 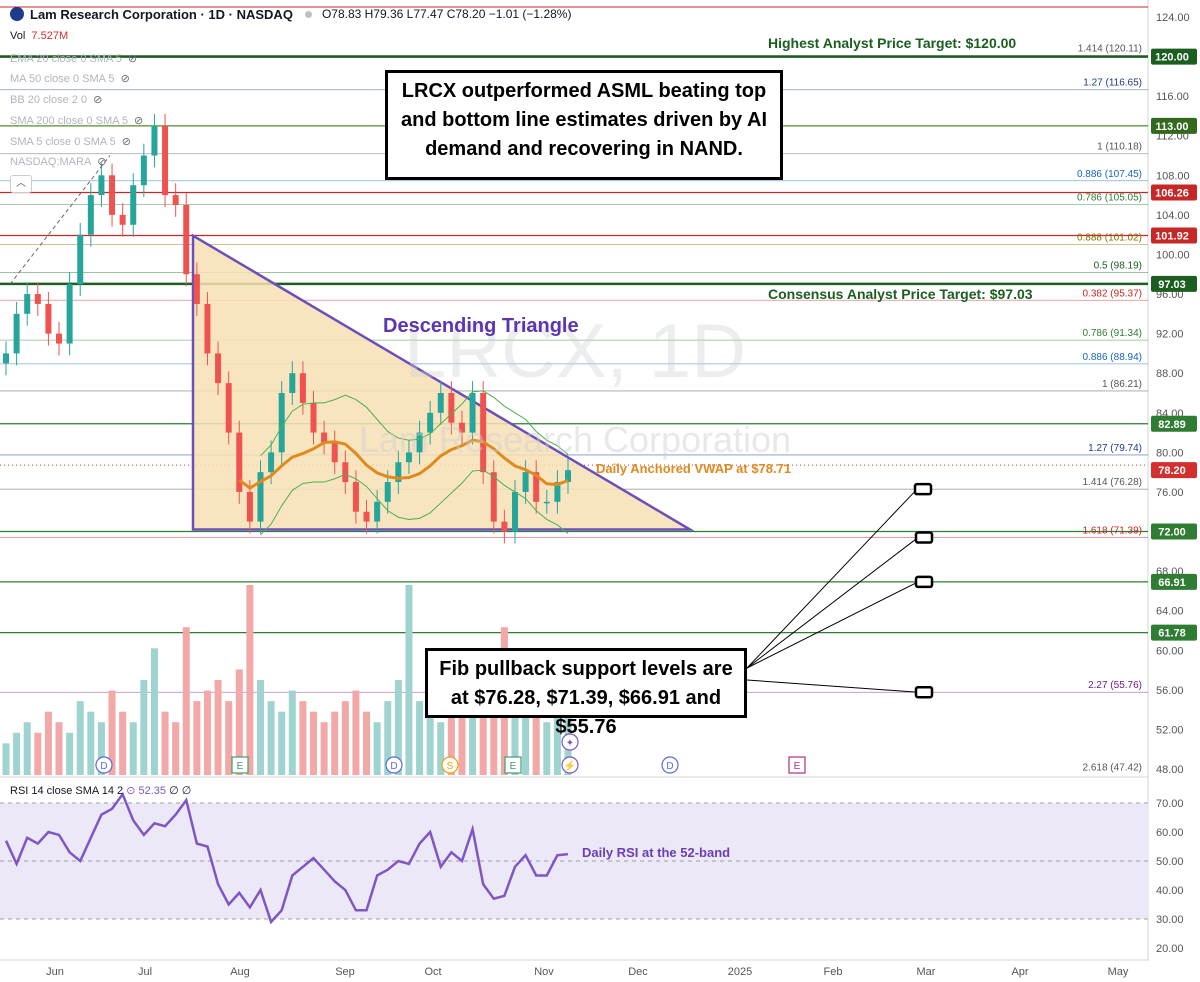 I want to click on consensus-target-label: Consensus Analyst Price Target: $97.03, so click(x=900, y=294).